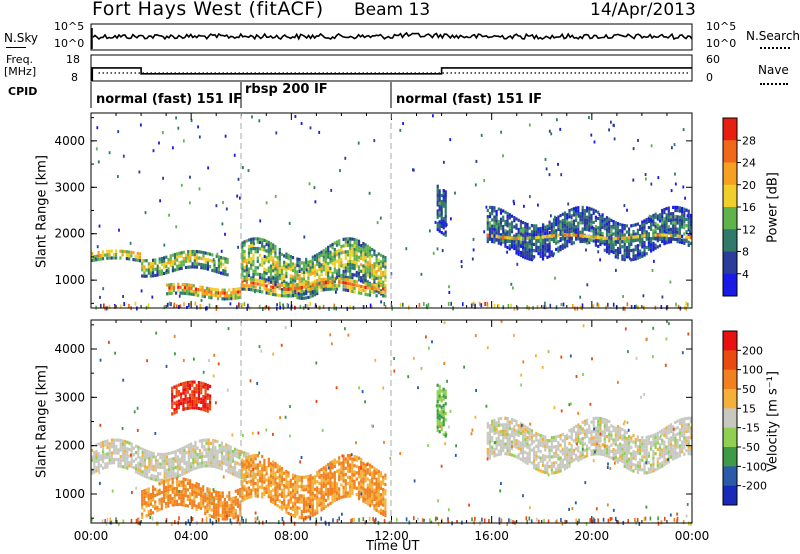 Image resolution: width=800 pixels, height=554 pixels. Describe the element at coordinates (280, 303) in the screenshot. I see `heatmap-ground-speck` at that location.